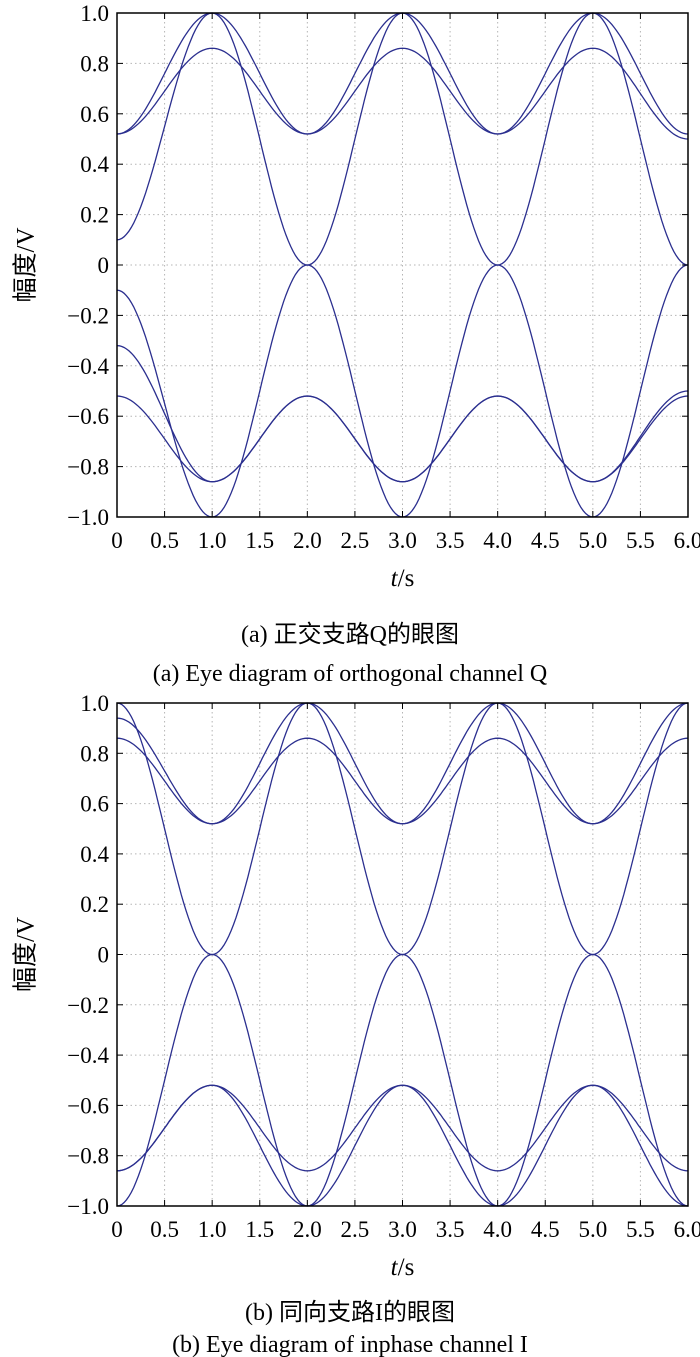  I want to click on y-tick-labels-b: 1.0 0.8 0.6 0.4 0.2 0 −0.2 −0.4 −0.6 −0.8 −1.0, so click(88, 955).